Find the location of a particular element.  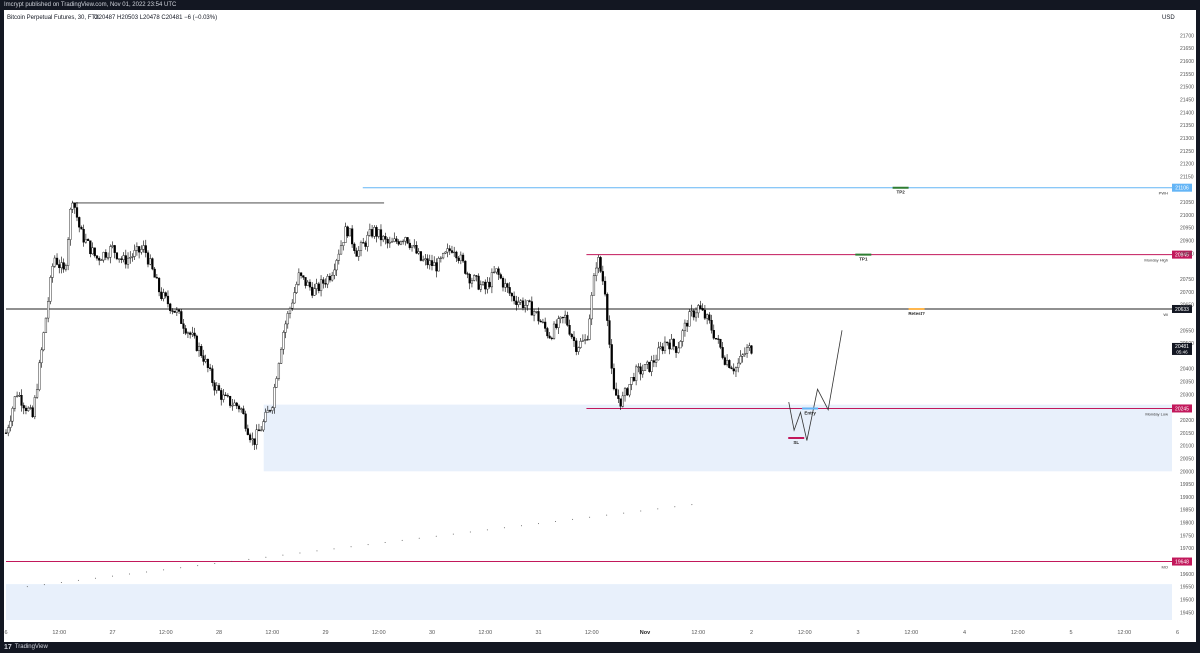

x-tick-label: 4 is located at coordinates (964, 633).